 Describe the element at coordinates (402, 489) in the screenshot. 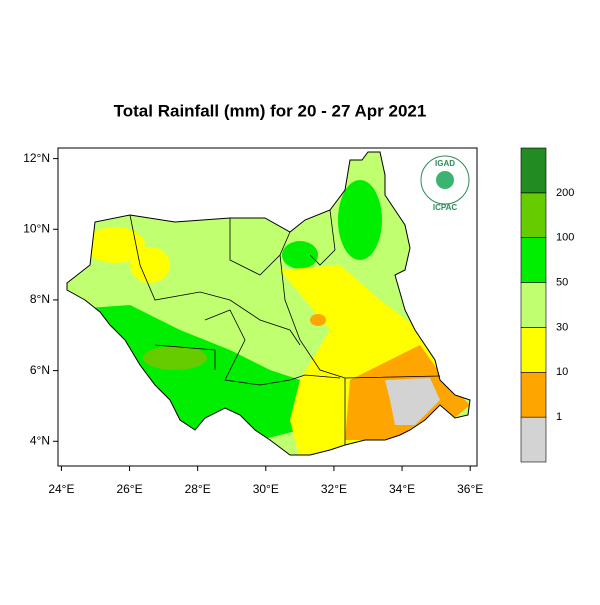

I see `x-tick-label: 34°E` at that location.